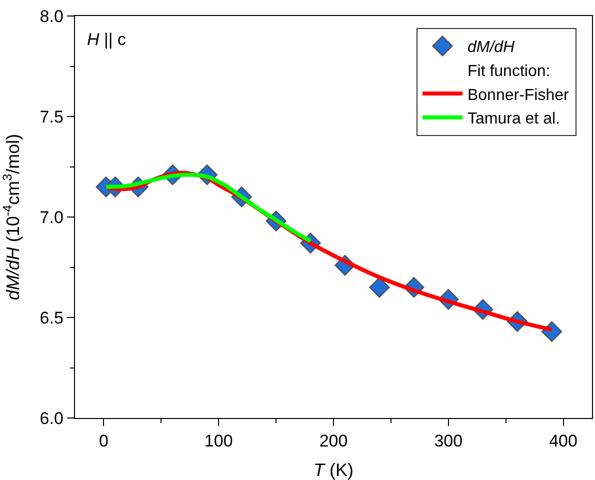  Describe the element at coordinates (333, 441) in the screenshot. I see `x-tick-label: 200` at that location.